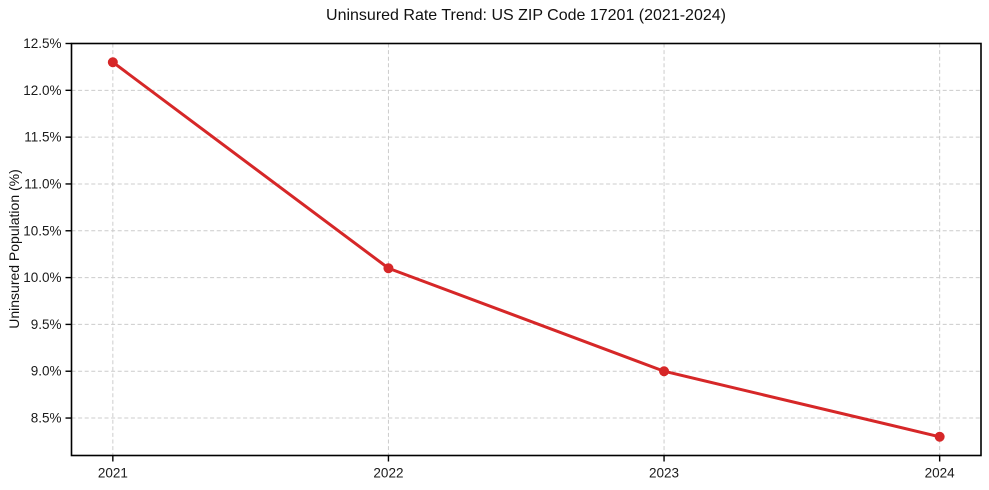  Describe the element at coordinates (940, 473) in the screenshot. I see `x-tick-label: 2024` at that location.